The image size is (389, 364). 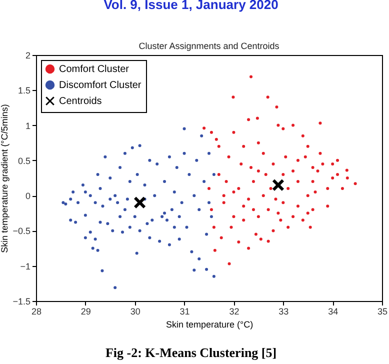 I want to click on legend-label: Comfort Cluster, so click(x=94, y=69).